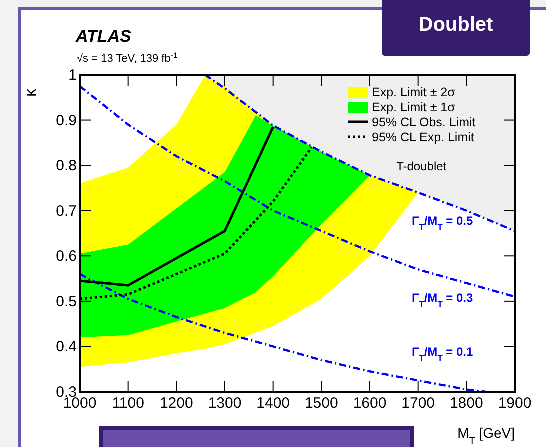 The height and width of the screenshot is (447, 546). Describe the element at coordinates (273, 403) in the screenshot. I see `x-tick-label: 1400` at that location.